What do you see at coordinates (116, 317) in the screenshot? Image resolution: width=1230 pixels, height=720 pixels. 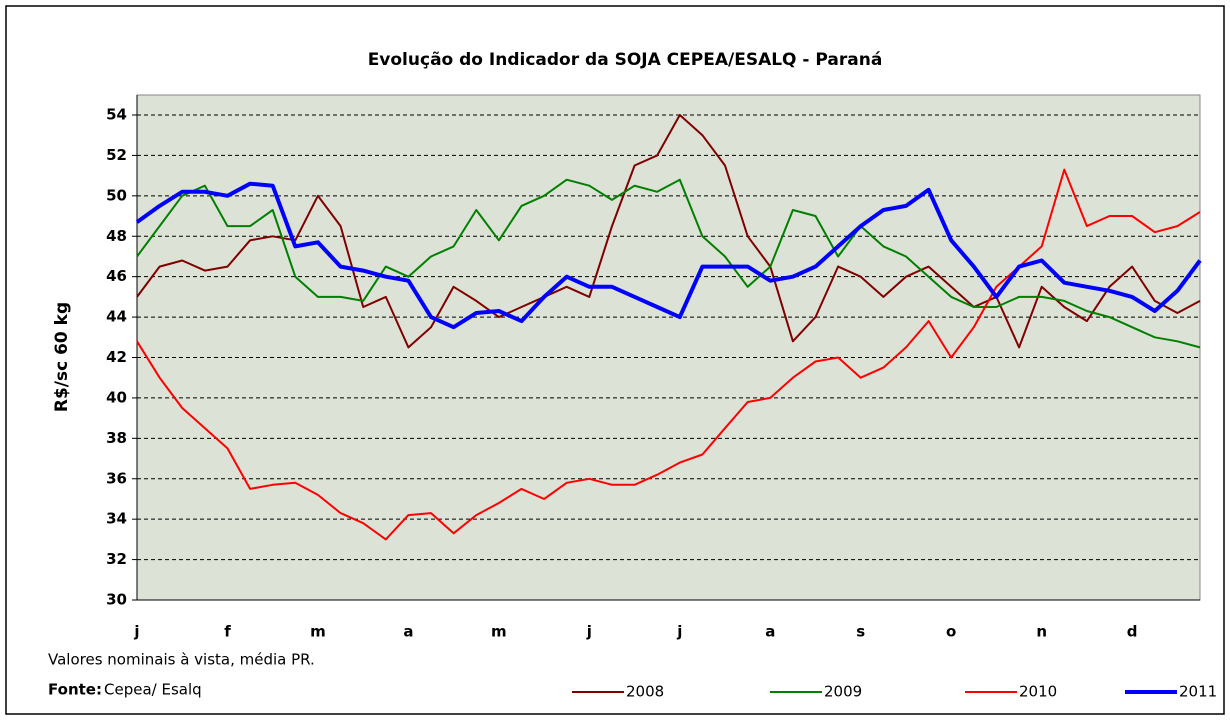 I see `y-tick-label: 44` at bounding box center [116, 317].